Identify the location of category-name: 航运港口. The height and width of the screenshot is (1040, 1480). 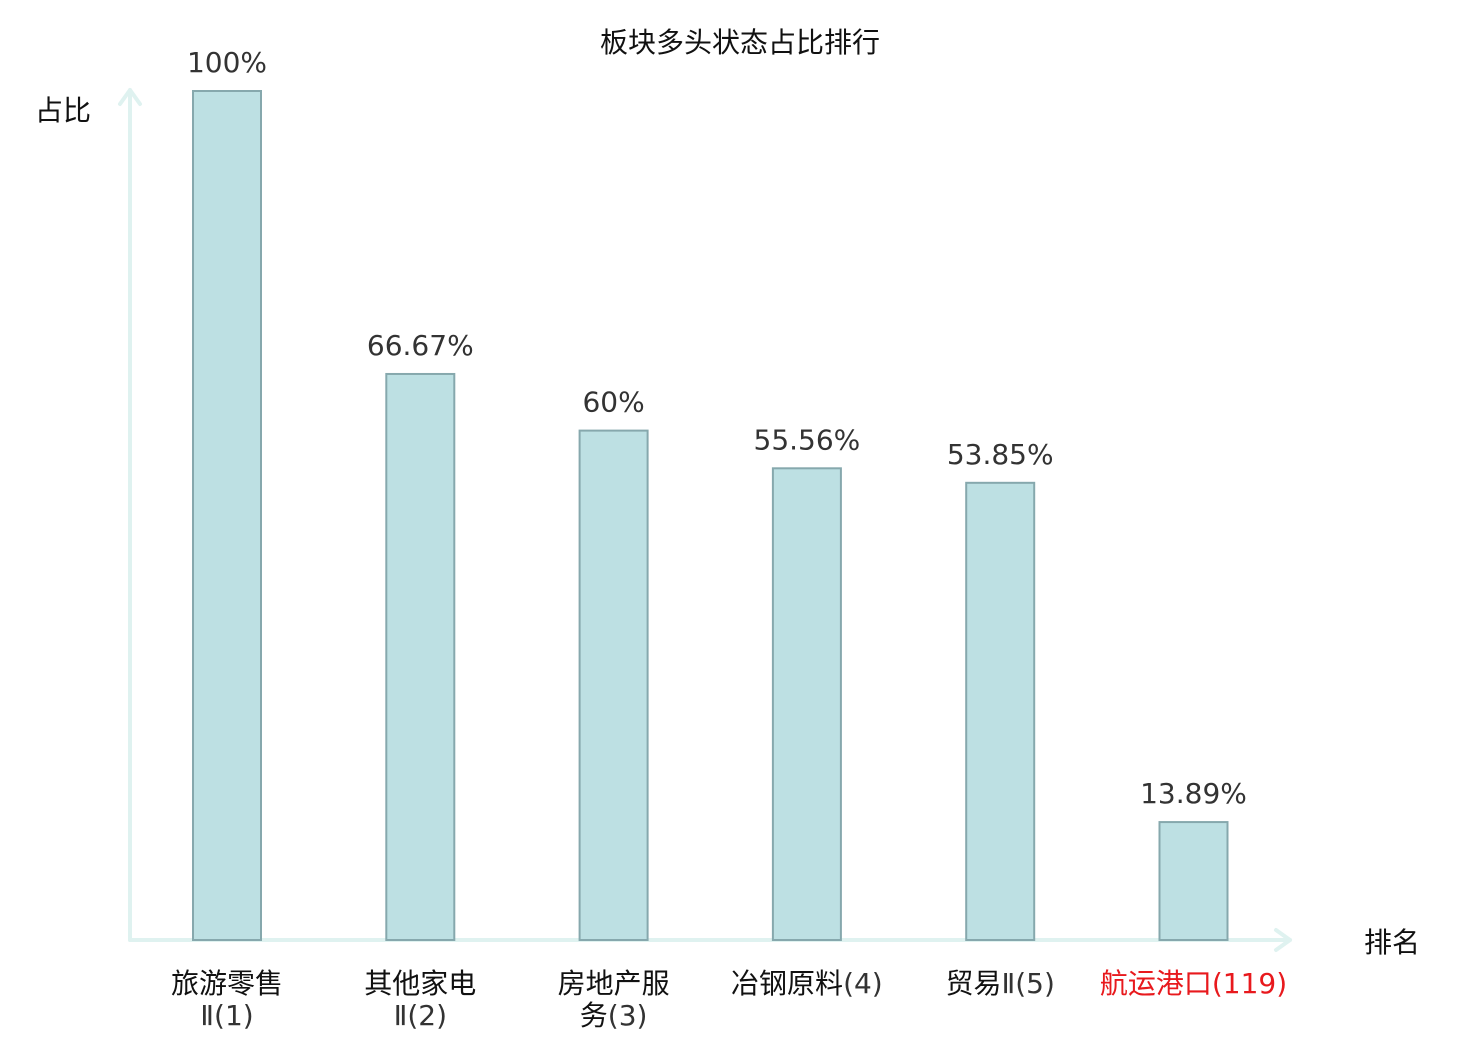
(1156, 983).